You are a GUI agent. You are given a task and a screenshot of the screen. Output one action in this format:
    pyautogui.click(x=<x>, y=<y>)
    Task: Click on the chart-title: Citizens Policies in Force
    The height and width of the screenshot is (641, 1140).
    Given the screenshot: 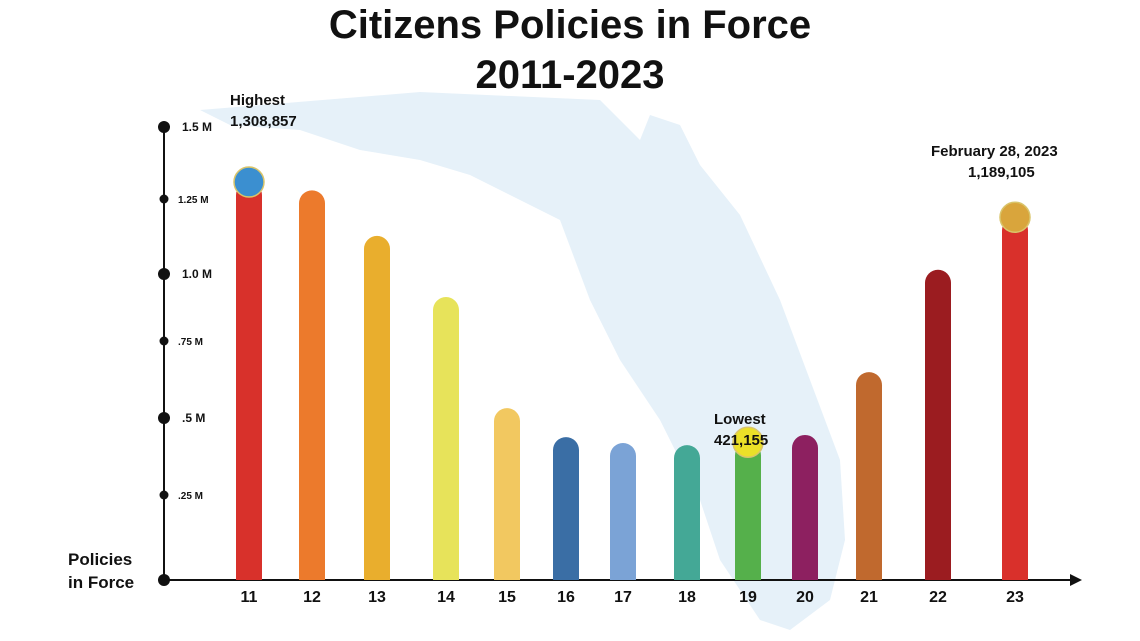 What is the action you would take?
    pyautogui.click(x=570, y=25)
    